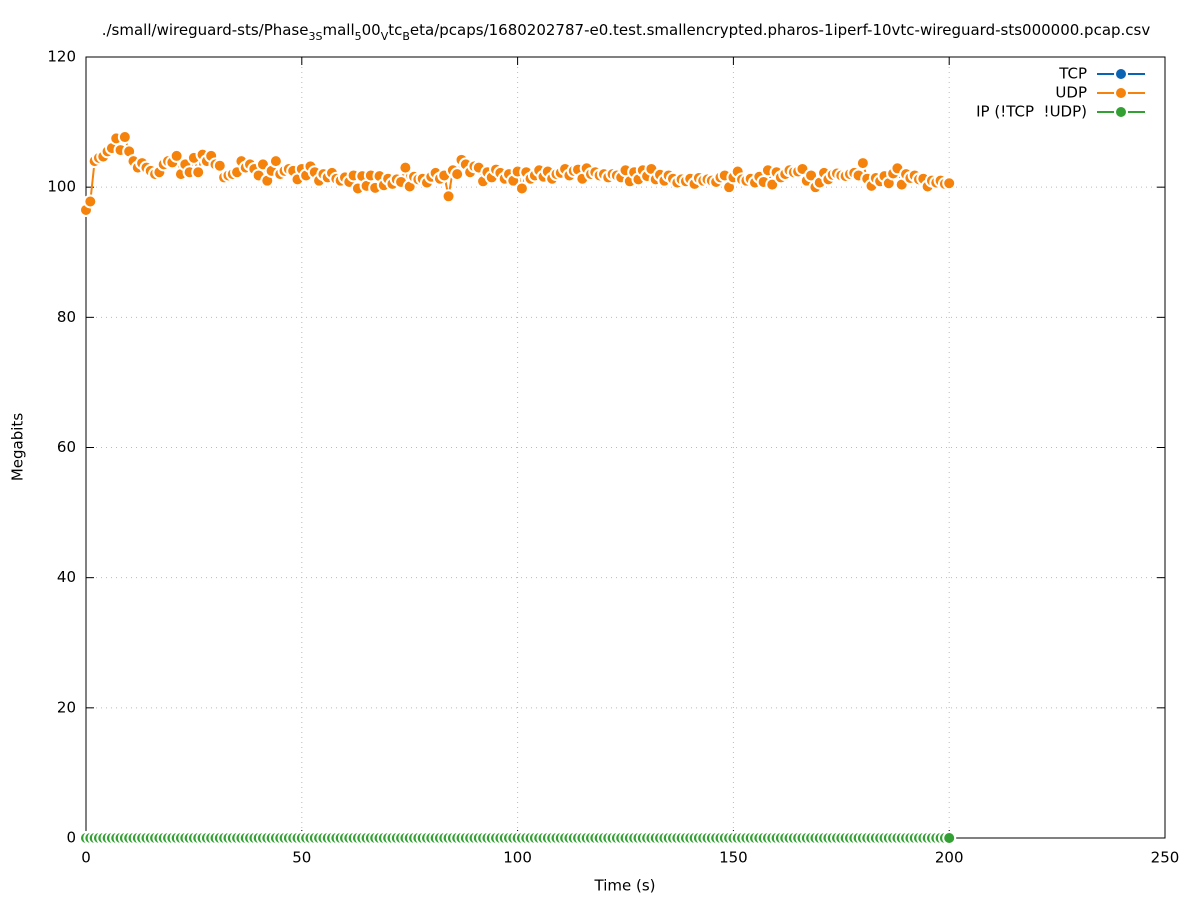  What do you see at coordinates (517, 858) in the screenshot?
I see `x-tick-label: 100` at bounding box center [517, 858].